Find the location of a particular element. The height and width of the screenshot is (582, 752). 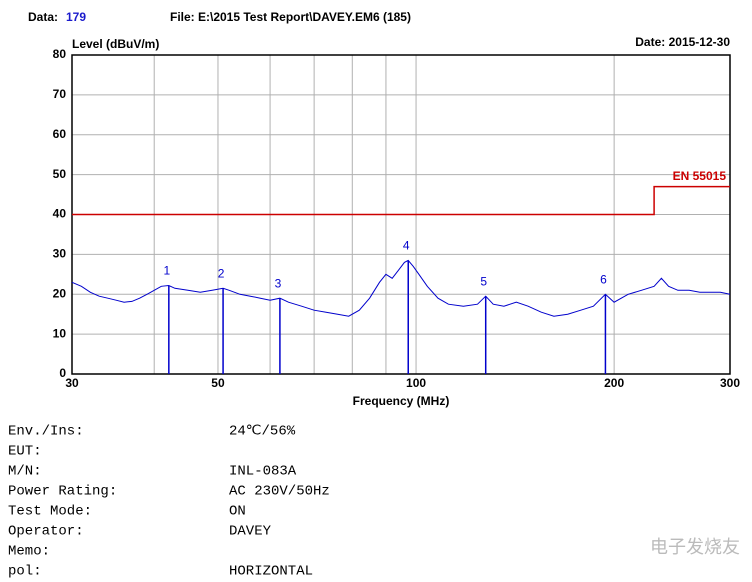

marker-label: 2 is located at coordinates (221, 273).